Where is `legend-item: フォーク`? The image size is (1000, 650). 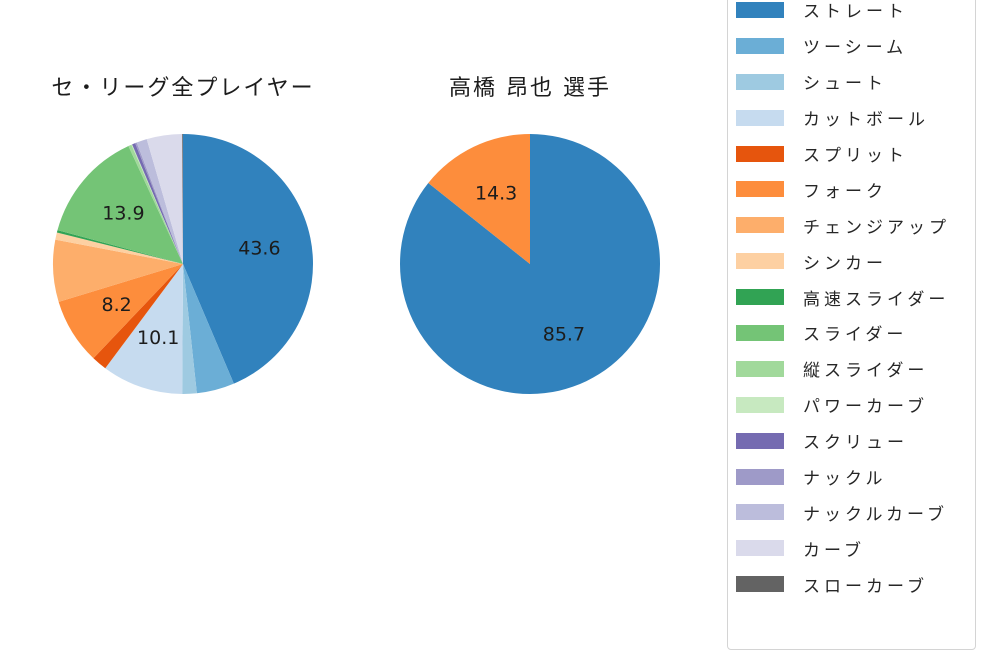 legend-item: フォーク is located at coordinates (851, 189).